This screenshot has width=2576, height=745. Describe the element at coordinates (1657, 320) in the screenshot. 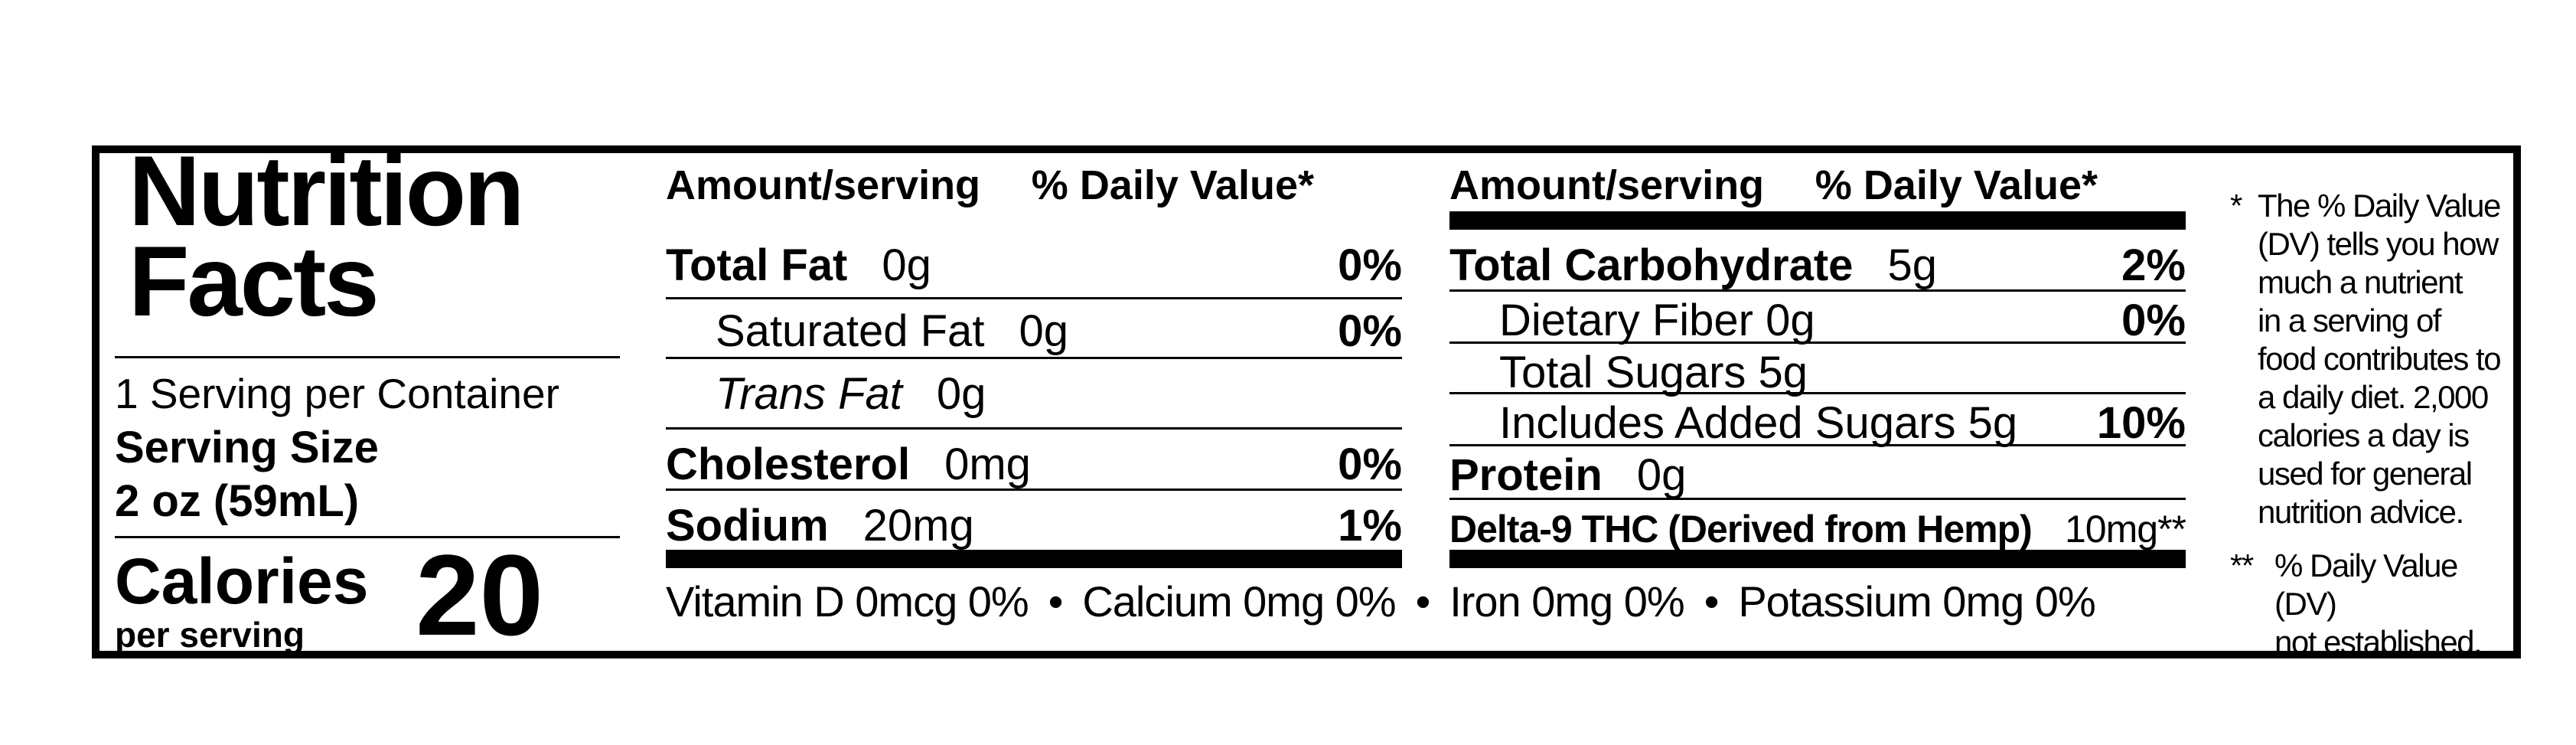

I see `nutrient-name: Dietary Fiber 0g` at that location.